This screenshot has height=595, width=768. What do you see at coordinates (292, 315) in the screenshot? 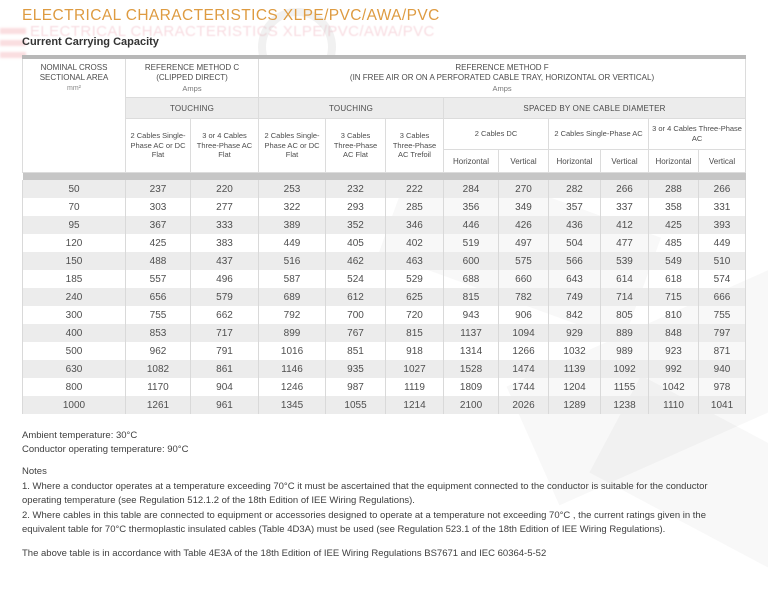
I see `rating-cell: 792` at bounding box center [292, 315].